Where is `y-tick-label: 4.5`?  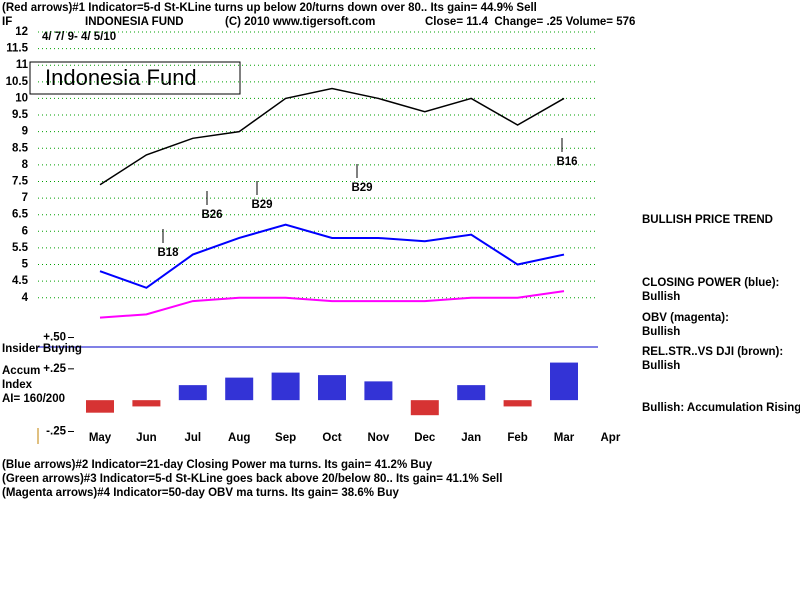 y-tick-label: 4.5 is located at coordinates (20, 281).